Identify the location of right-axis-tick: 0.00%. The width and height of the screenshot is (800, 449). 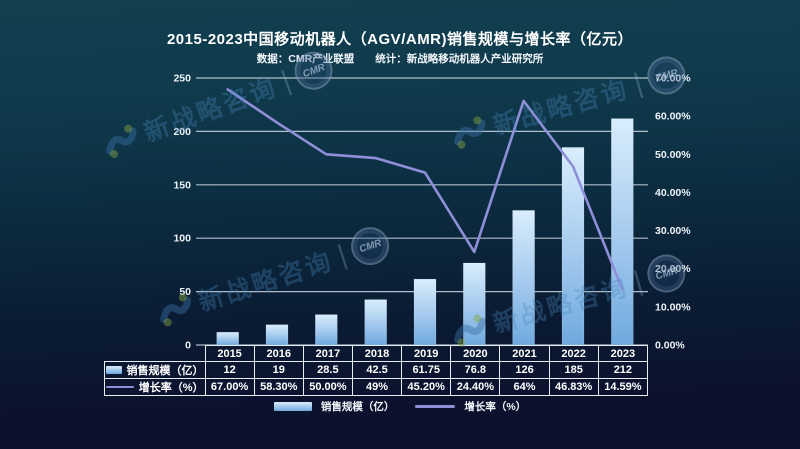
(670, 346).